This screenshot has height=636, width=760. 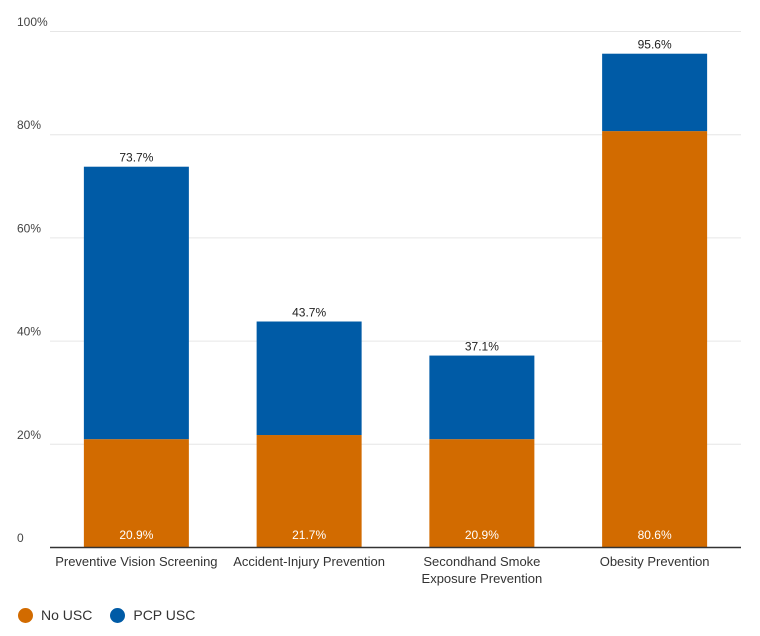 I want to click on y-tick-label: 100%, so click(x=32, y=22).